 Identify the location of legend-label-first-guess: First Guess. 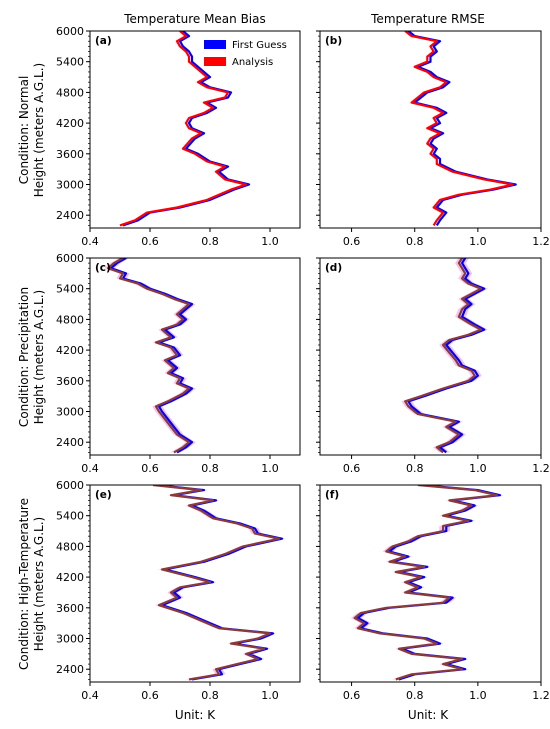
(259, 45).